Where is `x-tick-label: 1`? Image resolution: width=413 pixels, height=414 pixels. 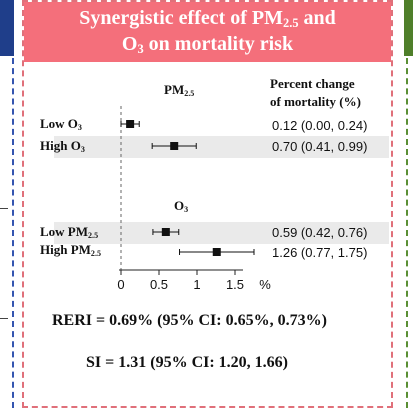
x-tick-label: 1 is located at coordinates (196, 284).